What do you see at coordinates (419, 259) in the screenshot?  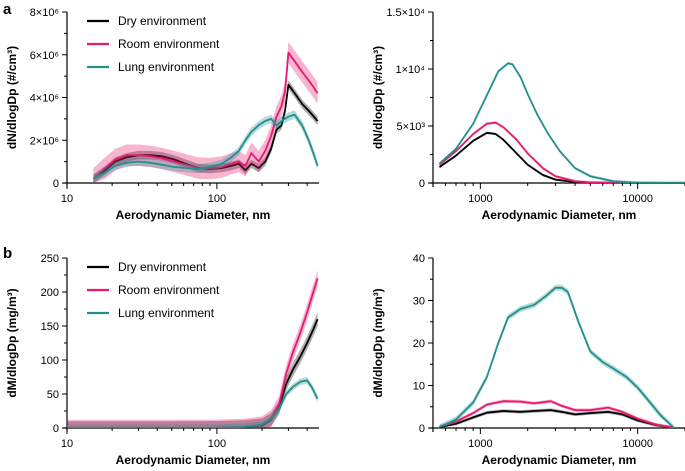 I see `y-tick-label: 40` at bounding box center [419, 259].